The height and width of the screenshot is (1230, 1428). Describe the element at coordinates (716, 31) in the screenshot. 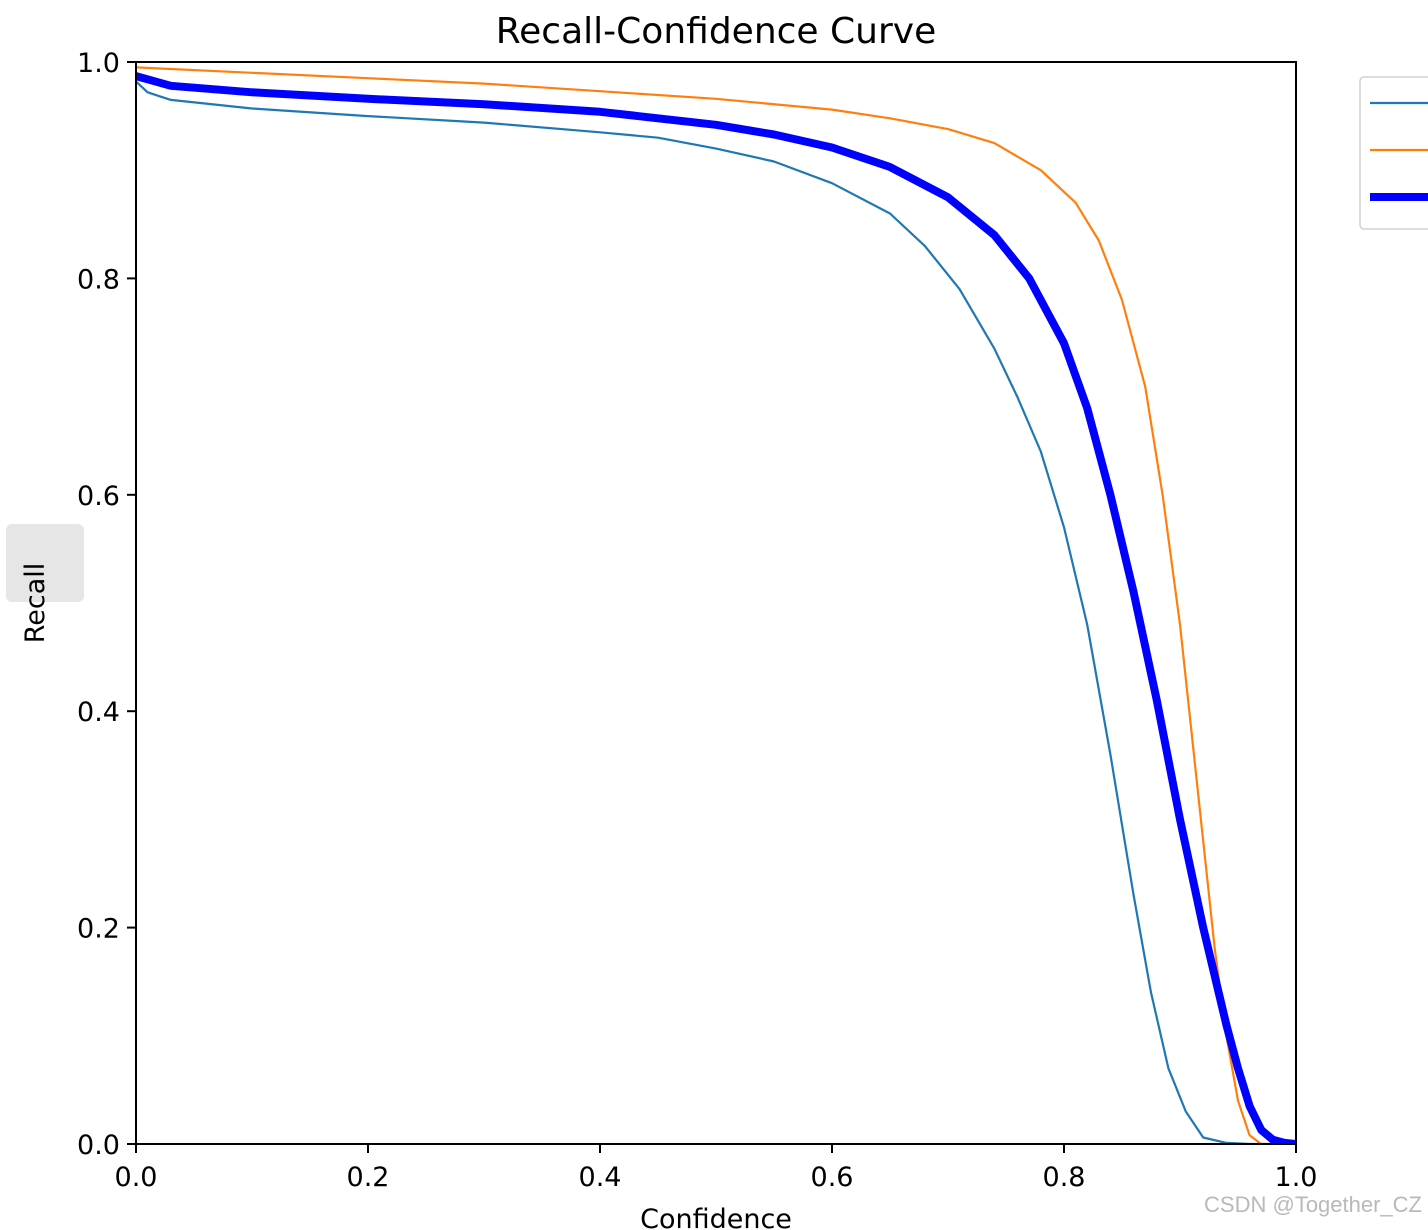

I see `chart-title: Recall-Confidence Curve` at that location.